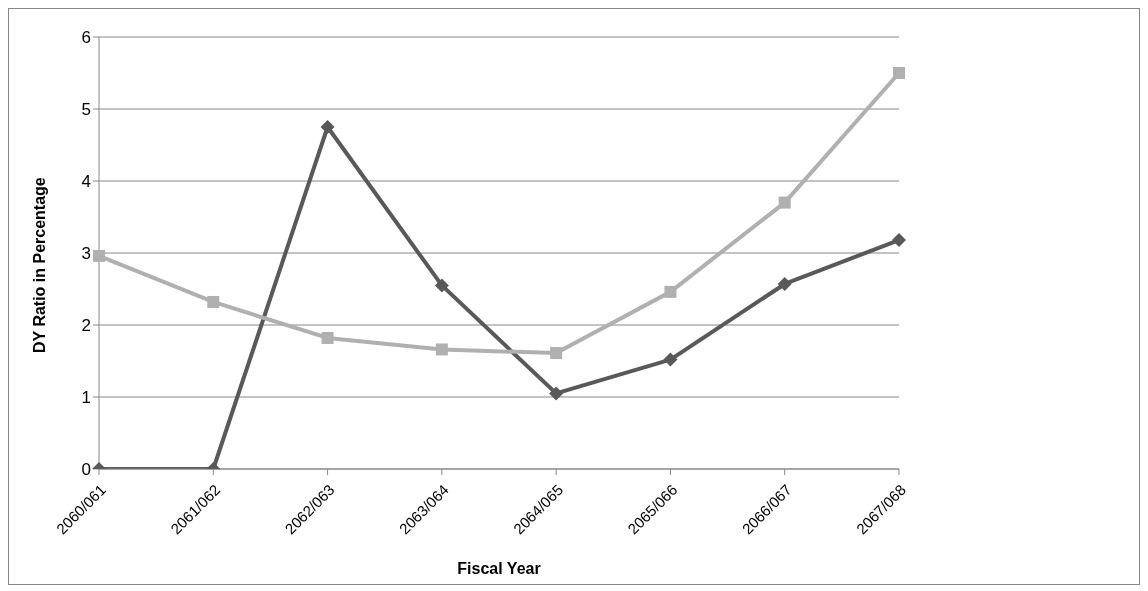  I want to click on y-tick-label: 2, so click(86, 326).